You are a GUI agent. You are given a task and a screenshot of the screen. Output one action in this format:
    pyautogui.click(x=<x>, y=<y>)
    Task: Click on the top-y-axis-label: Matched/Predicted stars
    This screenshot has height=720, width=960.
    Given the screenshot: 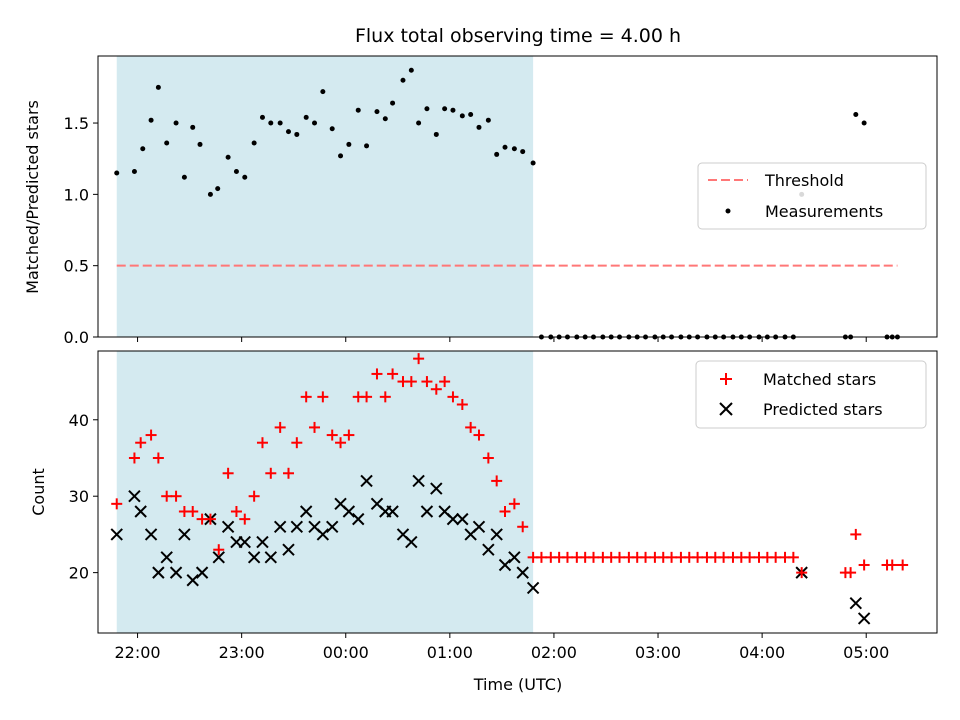 What is the action you would take?
    pyautogui.click(x=32, y=197)
    